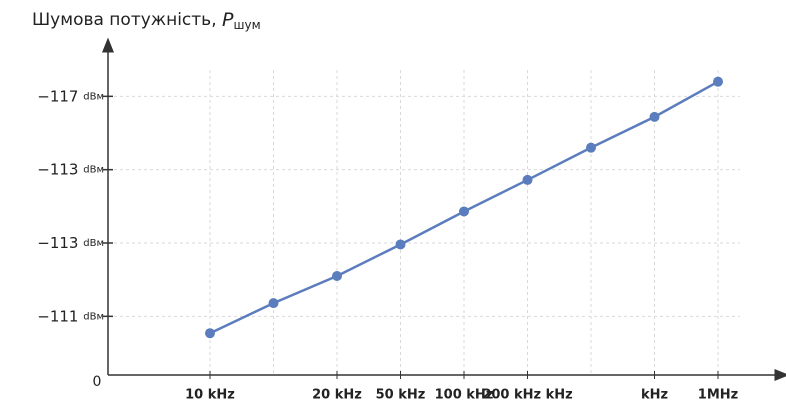  I want to click on title-subscript: шум, so click(246, 25).